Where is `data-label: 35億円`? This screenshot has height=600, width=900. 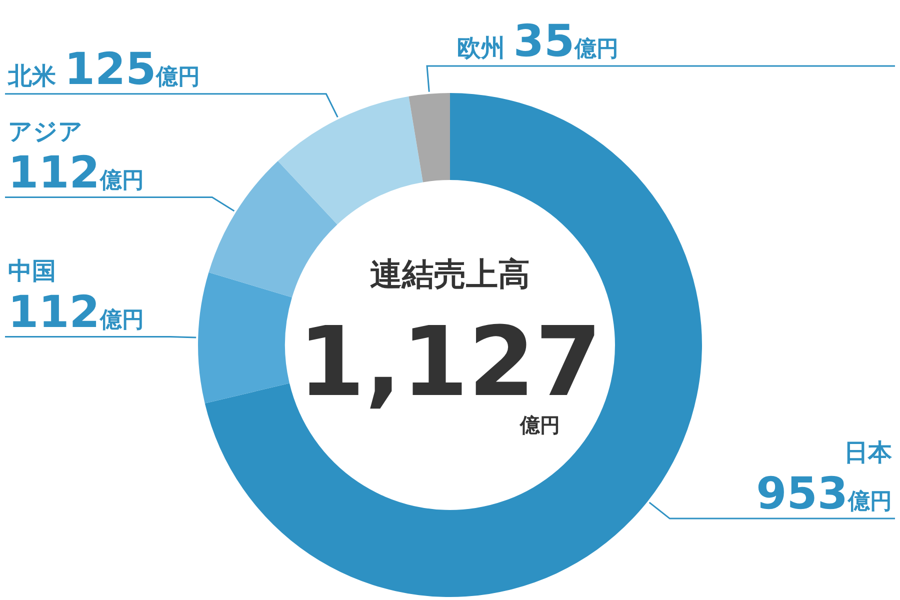 data-label: 35億円 is located at coordinates (566, 41).